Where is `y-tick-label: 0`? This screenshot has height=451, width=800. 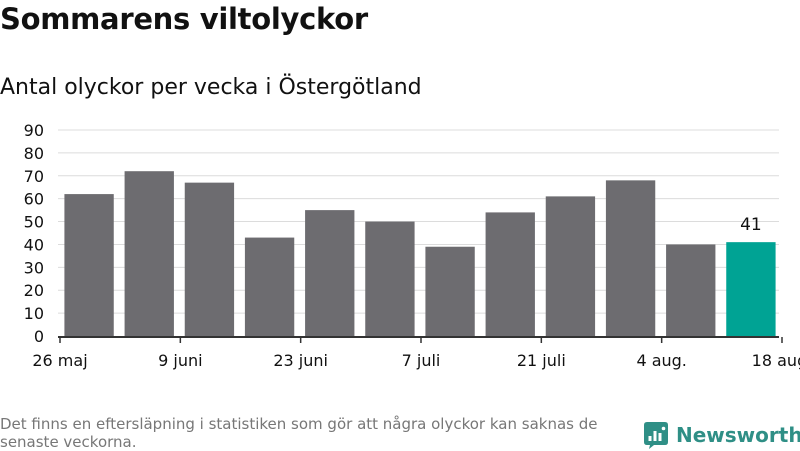
y-tick-label: 0 is located at coordinates (39, 336).